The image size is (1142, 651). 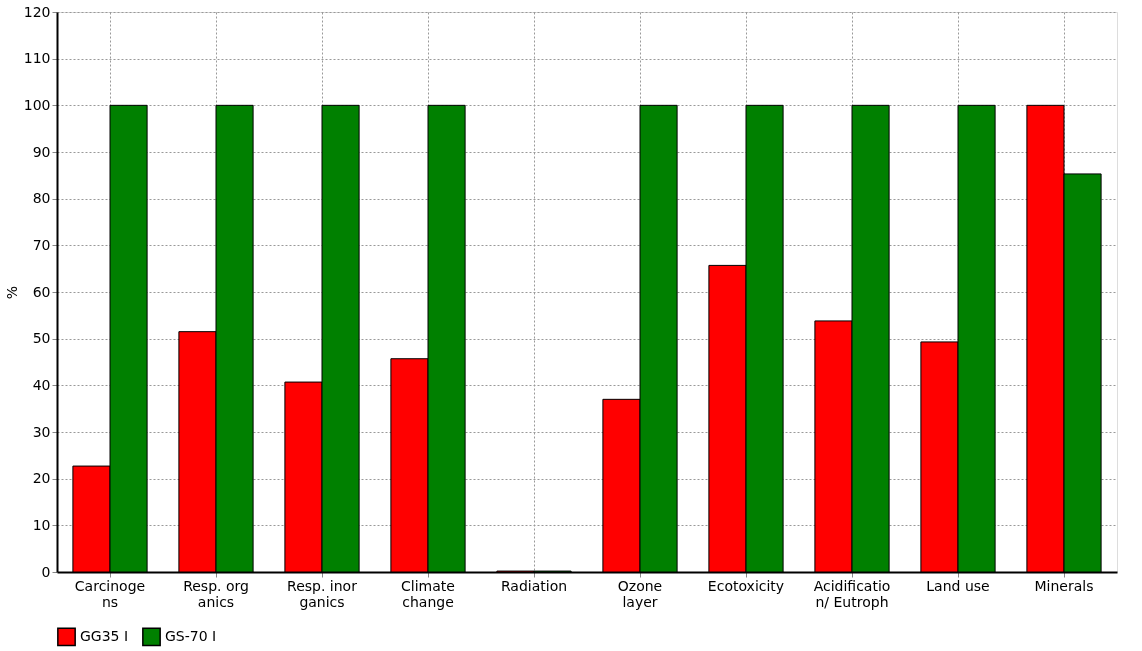 What do you see at coordinates (41, 384) in the screenshot?
I see `y-tick-label: 40` at bounding box center [41, 384].